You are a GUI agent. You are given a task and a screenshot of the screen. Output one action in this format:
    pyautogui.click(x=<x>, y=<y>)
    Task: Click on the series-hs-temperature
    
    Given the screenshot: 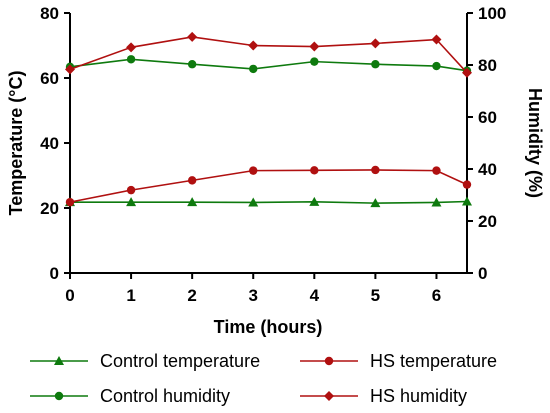 What is the action you would take?
    pyautogui.click(x=268, y=186)
    